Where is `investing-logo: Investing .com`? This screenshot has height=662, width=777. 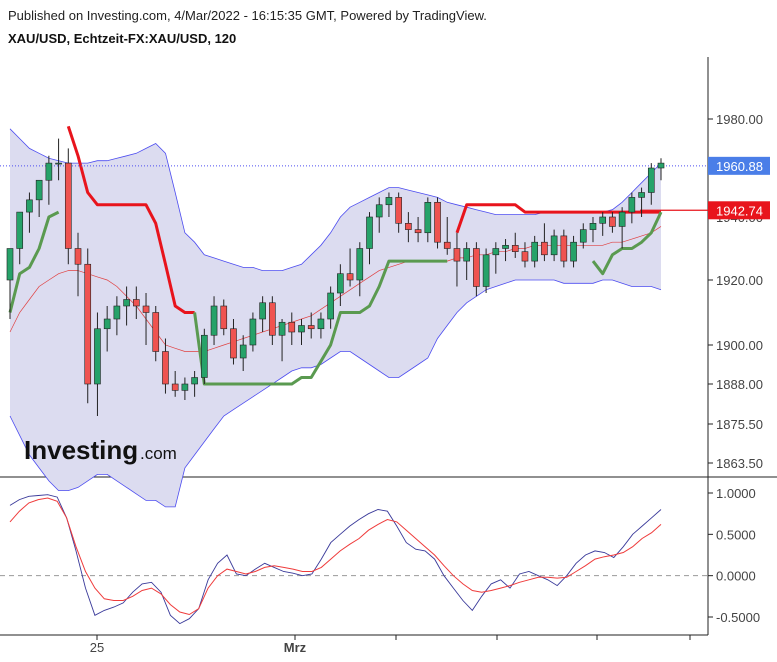 investing-logo: Investing .com is located at coordinates (100, 450).